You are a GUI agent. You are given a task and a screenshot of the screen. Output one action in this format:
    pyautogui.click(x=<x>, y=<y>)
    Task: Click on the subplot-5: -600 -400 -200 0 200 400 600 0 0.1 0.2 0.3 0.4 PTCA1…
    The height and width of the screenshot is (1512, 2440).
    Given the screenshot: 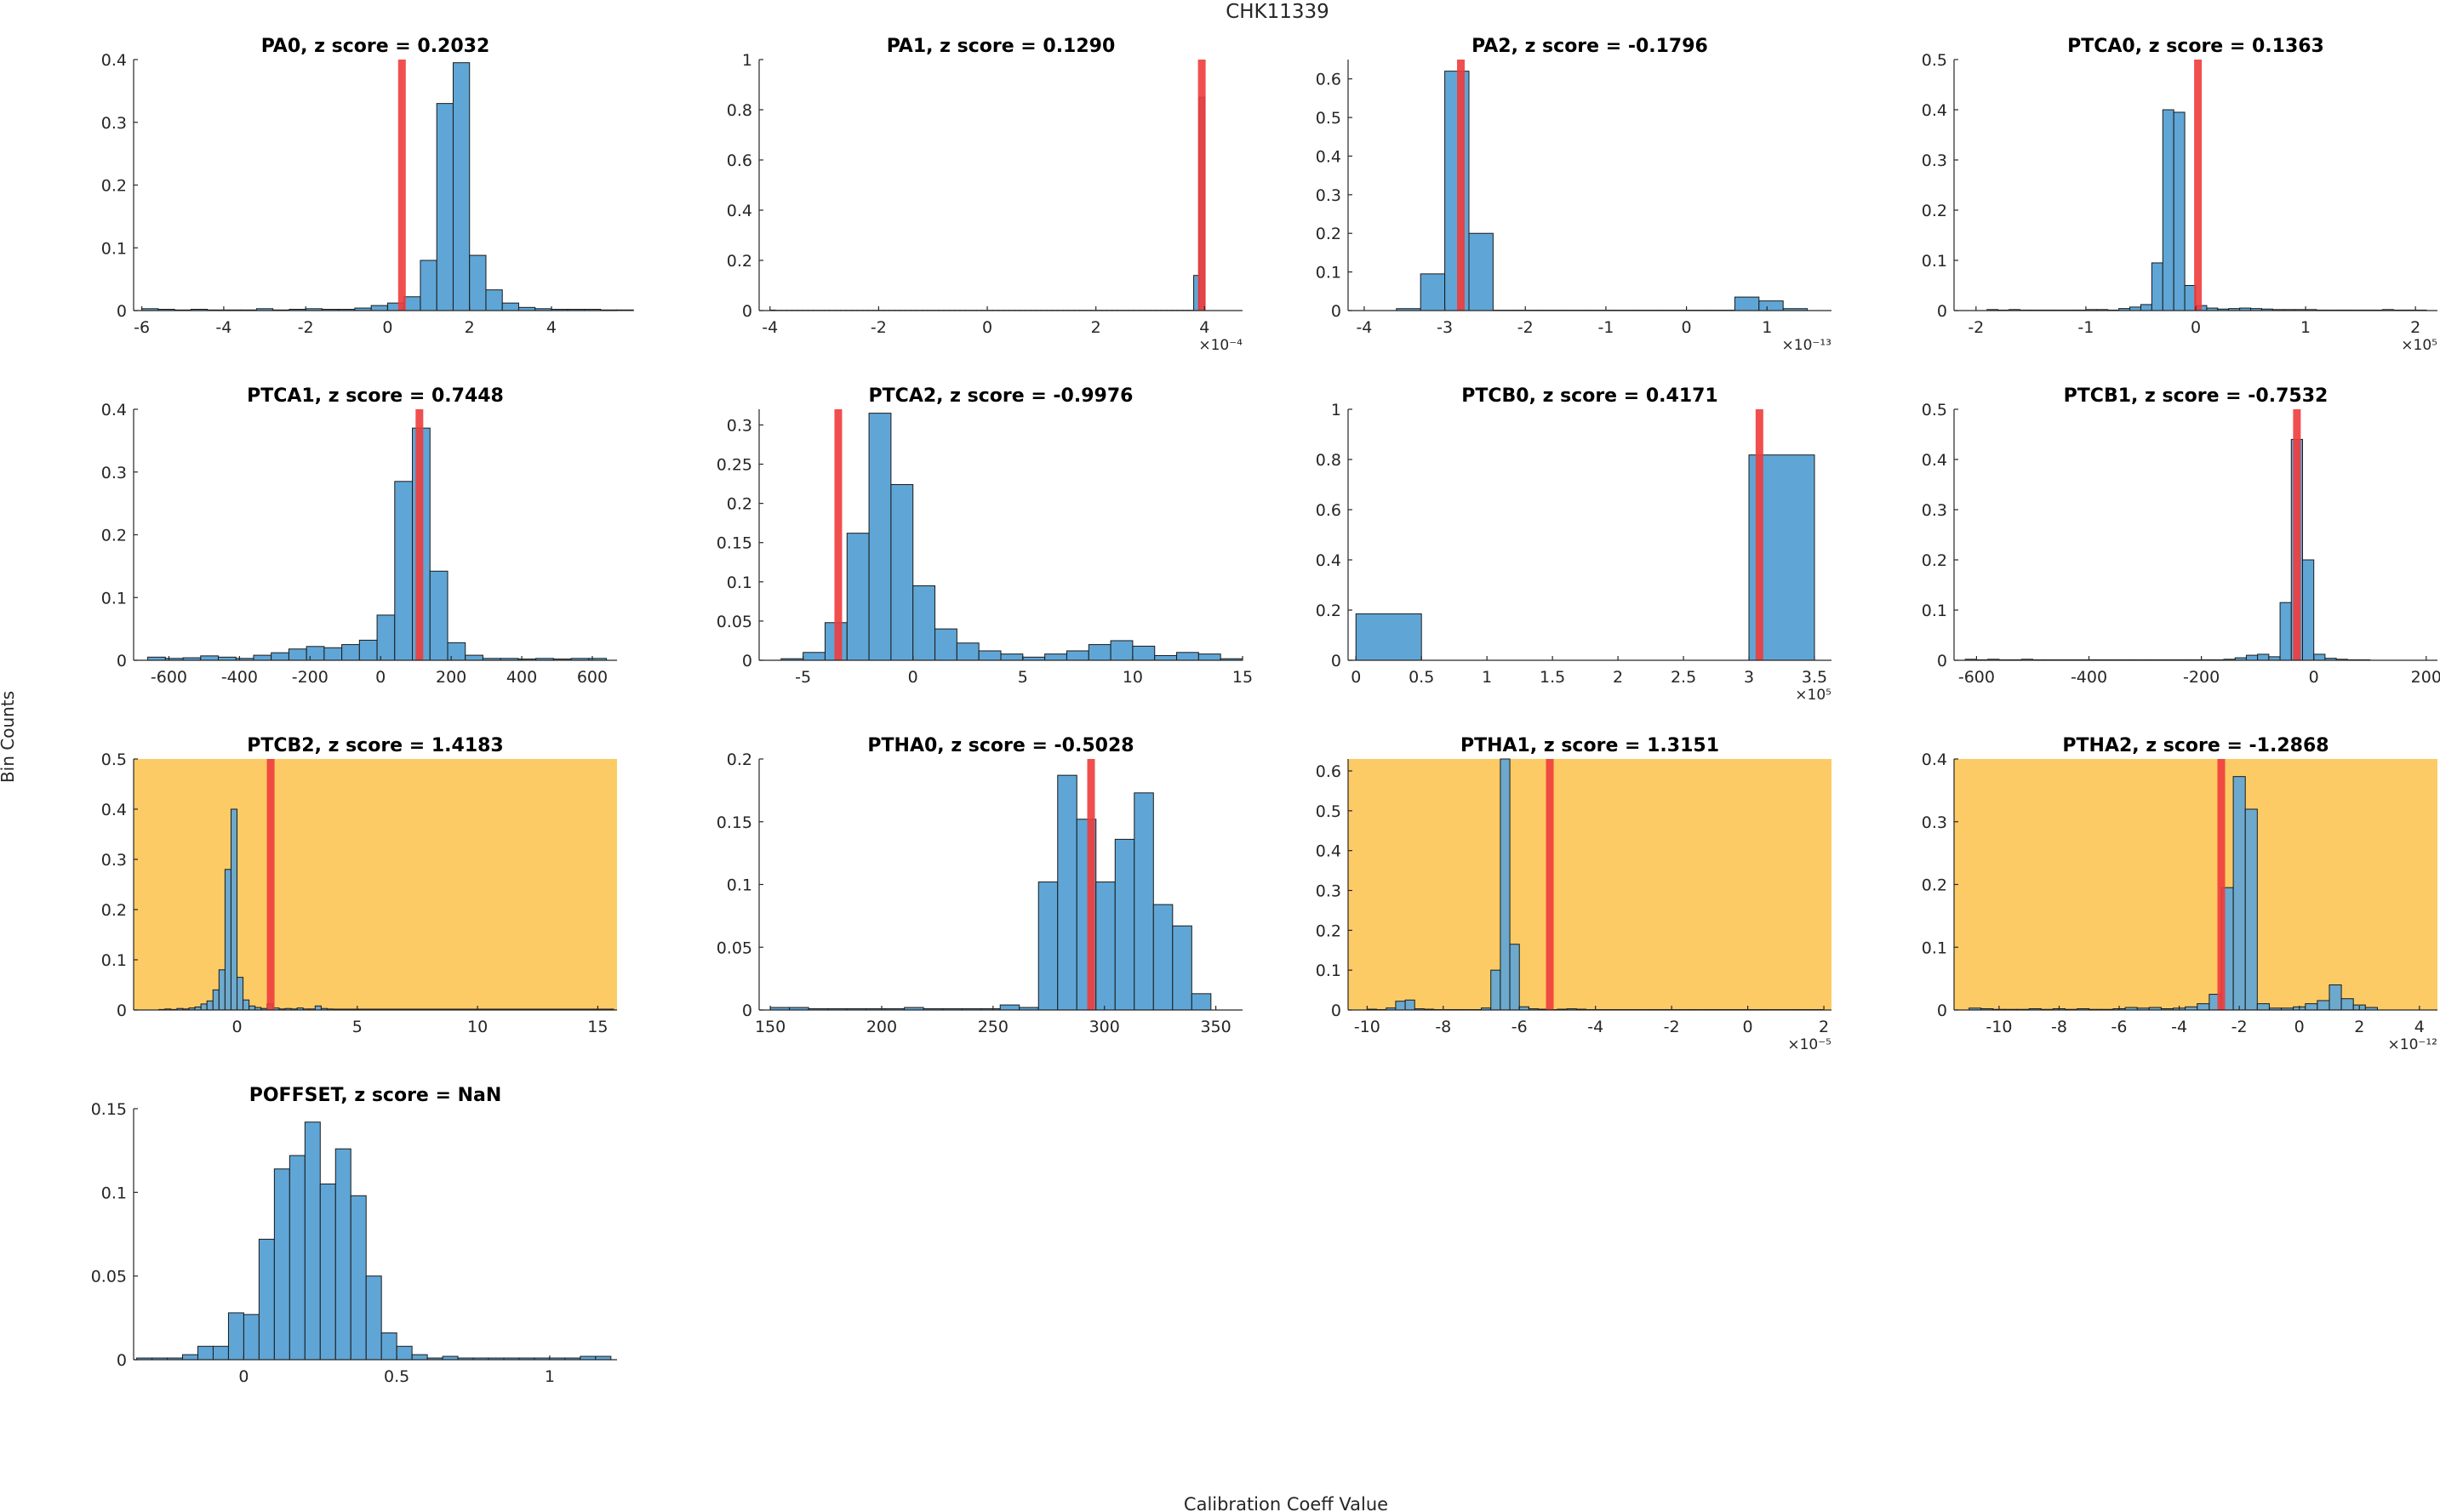 What is the action you would take?
    pyautogui.click(x=359, y=536)
    